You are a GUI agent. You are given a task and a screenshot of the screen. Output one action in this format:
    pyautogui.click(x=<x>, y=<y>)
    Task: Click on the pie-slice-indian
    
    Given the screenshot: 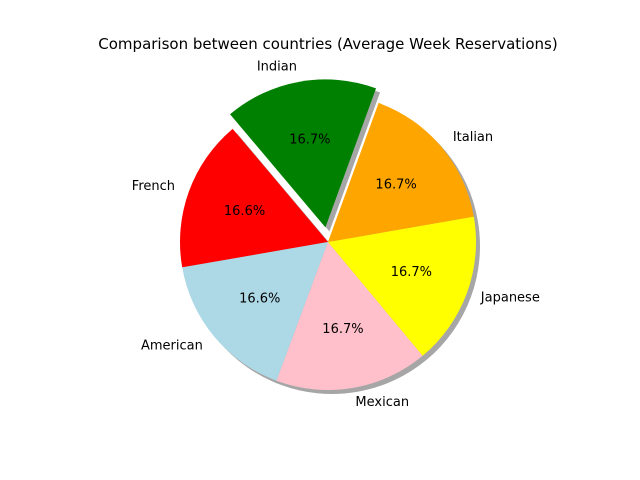 What is the action you would take?
    pyautogui.click(x=303, y=153)
    